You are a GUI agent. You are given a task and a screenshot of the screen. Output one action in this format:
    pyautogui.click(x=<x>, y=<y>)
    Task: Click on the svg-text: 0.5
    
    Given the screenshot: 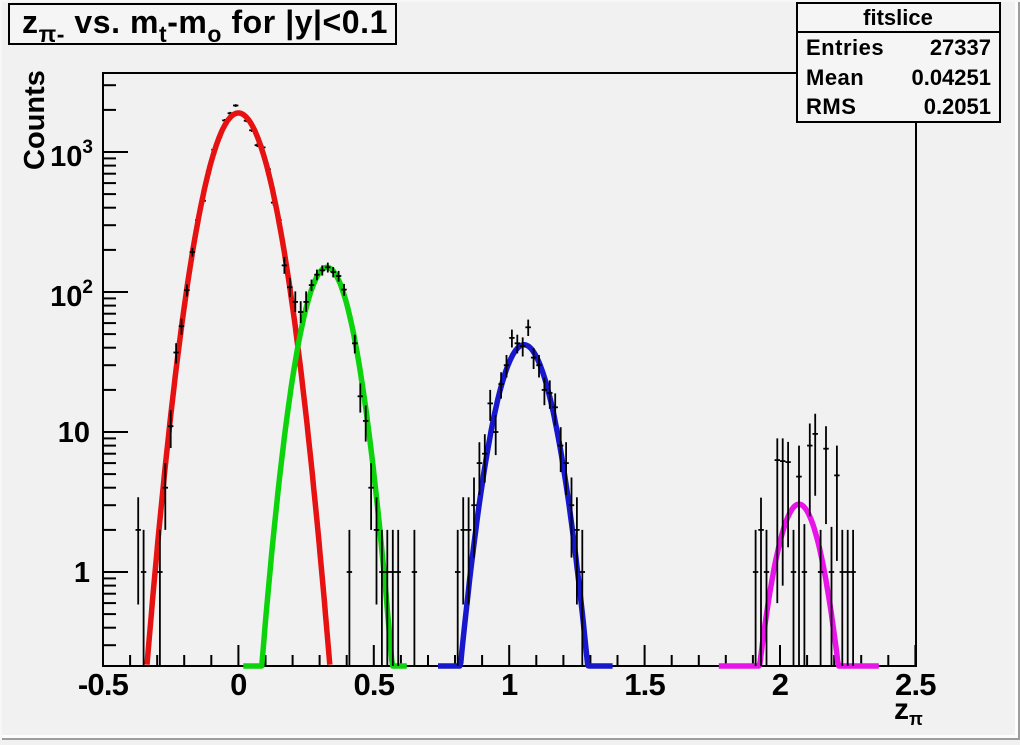 What is the action you would take?
    pyautogui.click(x=373, y=684)
    